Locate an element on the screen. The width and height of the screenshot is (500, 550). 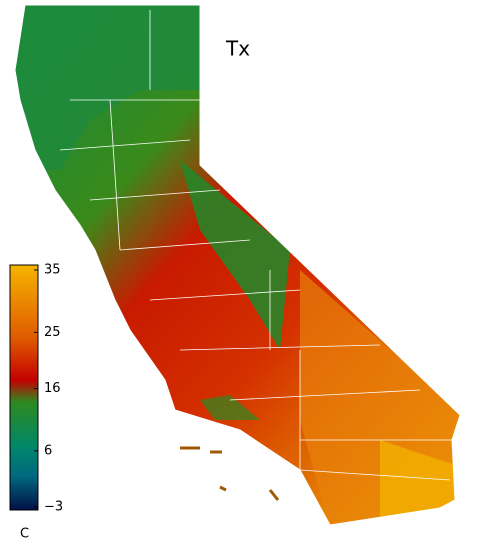
colorbar-tick-label: 16 is located at coordinates (52, 388).